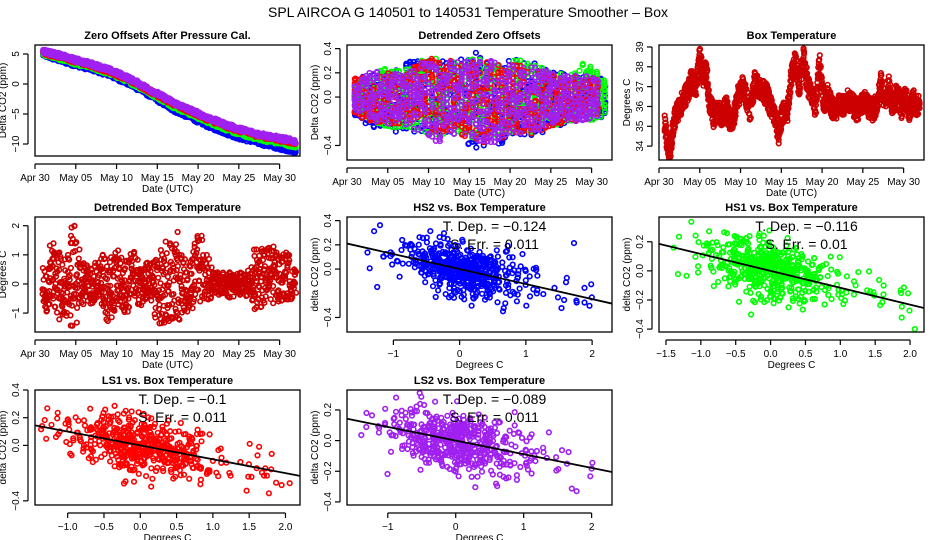  Describe the element at coordinates (4, 101) in the screenshot. I see `y-axis-label: Delta CO2 (ppm)` at that location.